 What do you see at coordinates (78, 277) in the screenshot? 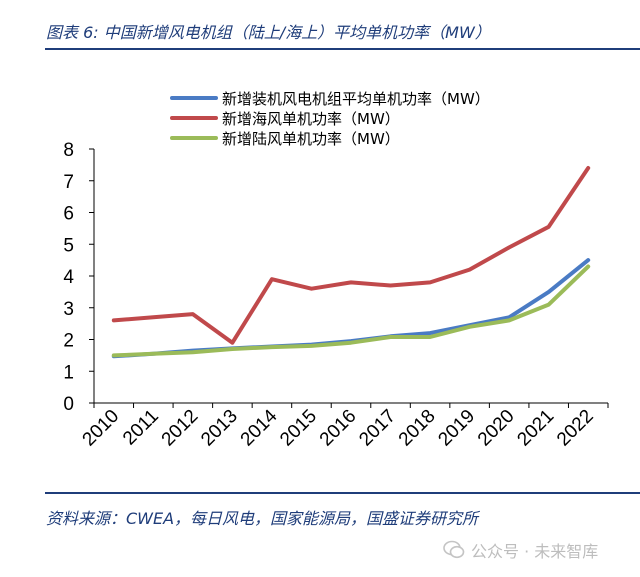
I see `y-axis-ticks: 0 1 2 3 4 5 6 7 8` at bounding box center [78, 277].